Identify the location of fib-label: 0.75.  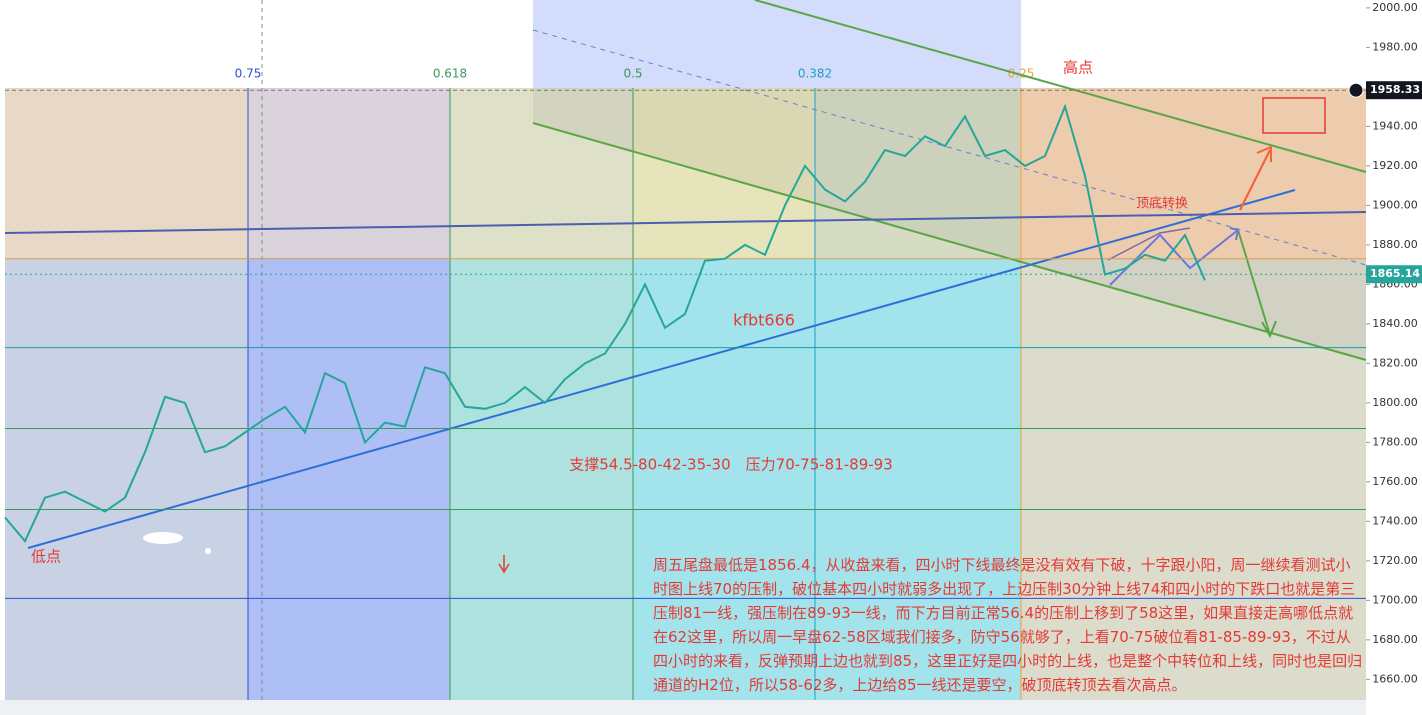
(248, 74).